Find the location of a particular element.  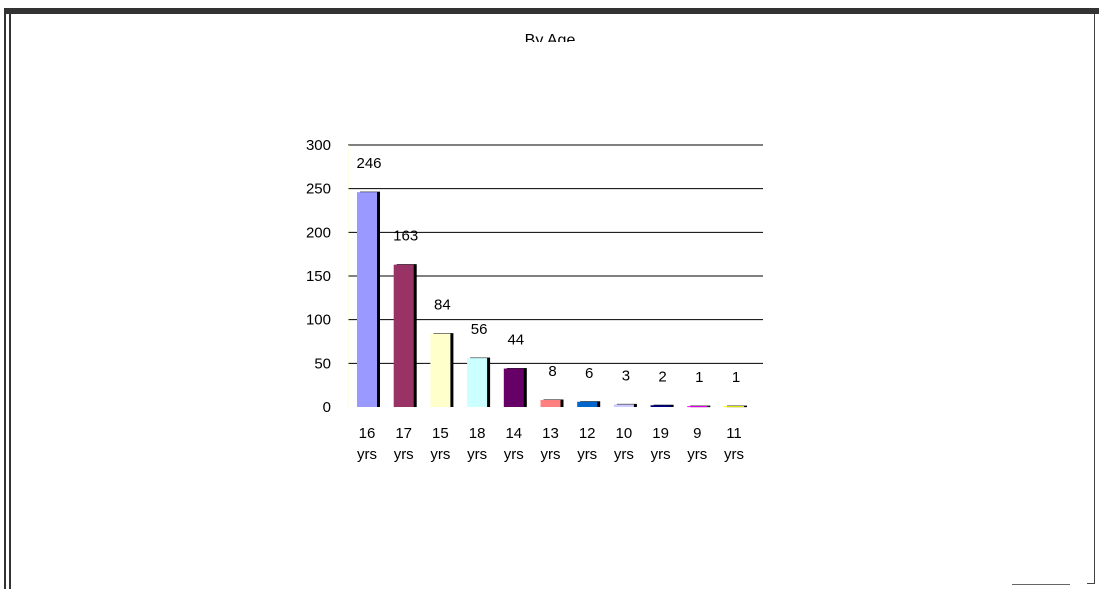

data-label: 3 is located at coordinates (626, 375).